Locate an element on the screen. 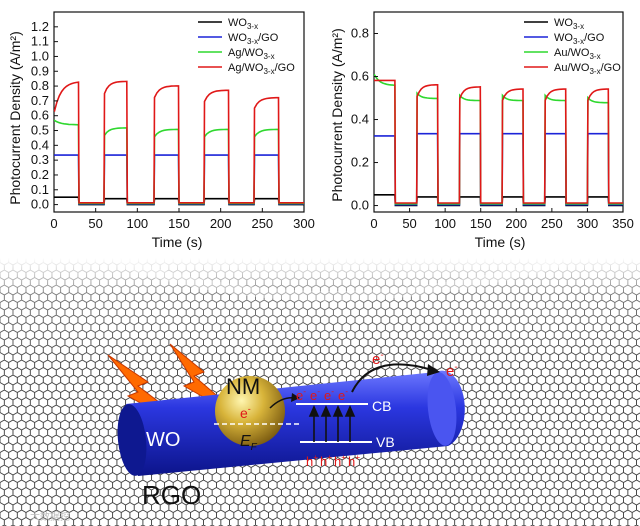 The image size is (640, 526). left-y-axis-title: Photocurrent Density (A/m²) is located at coordinates (15, 118).